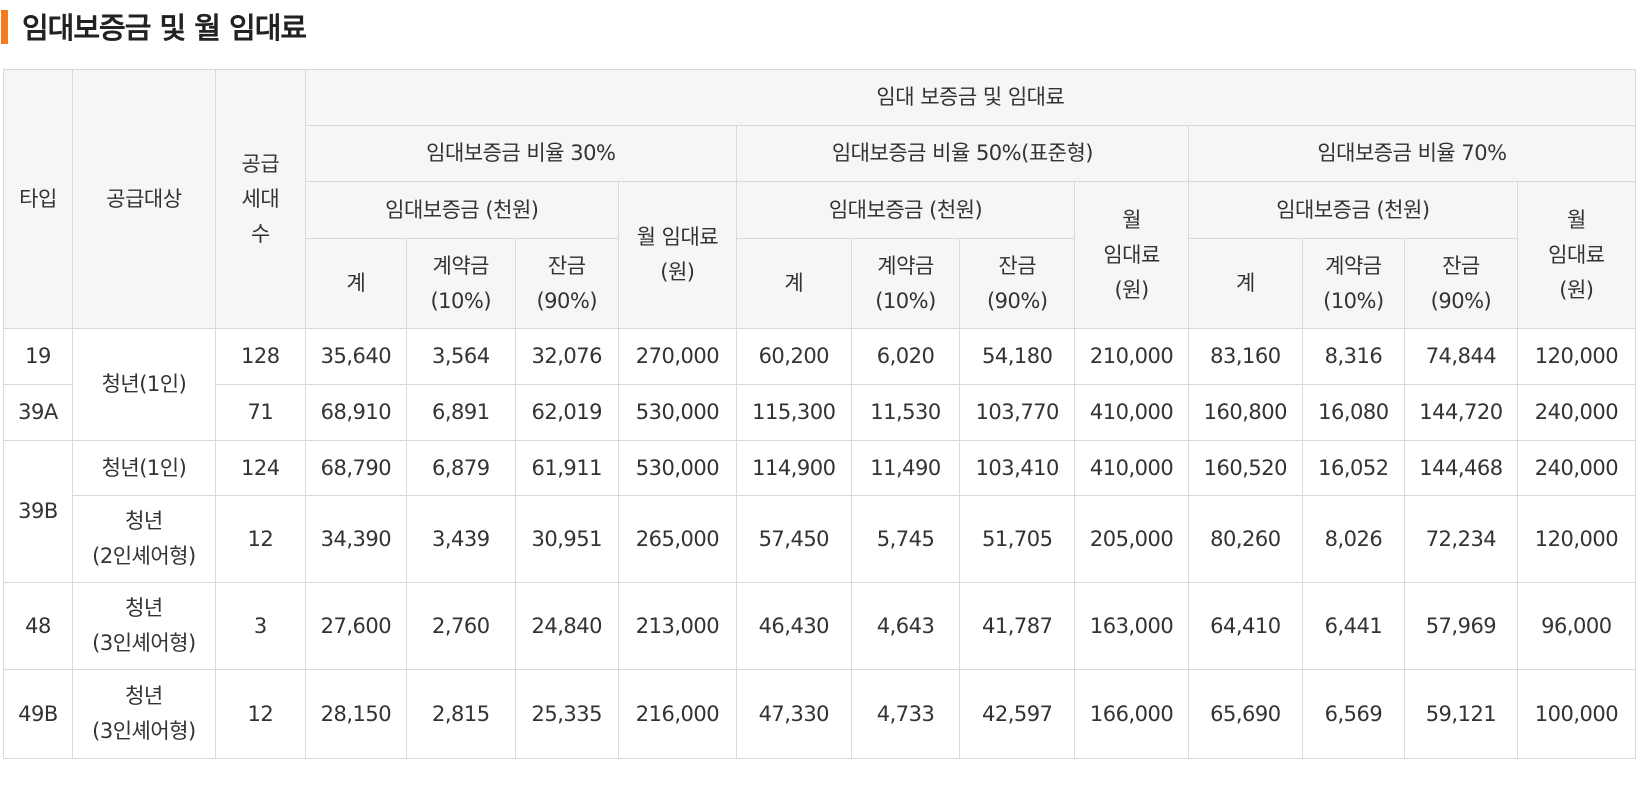 Image resolution: width=1639 pixels, height=799 pixels. I want to click on cell-type: 39A, so click(38, 412).